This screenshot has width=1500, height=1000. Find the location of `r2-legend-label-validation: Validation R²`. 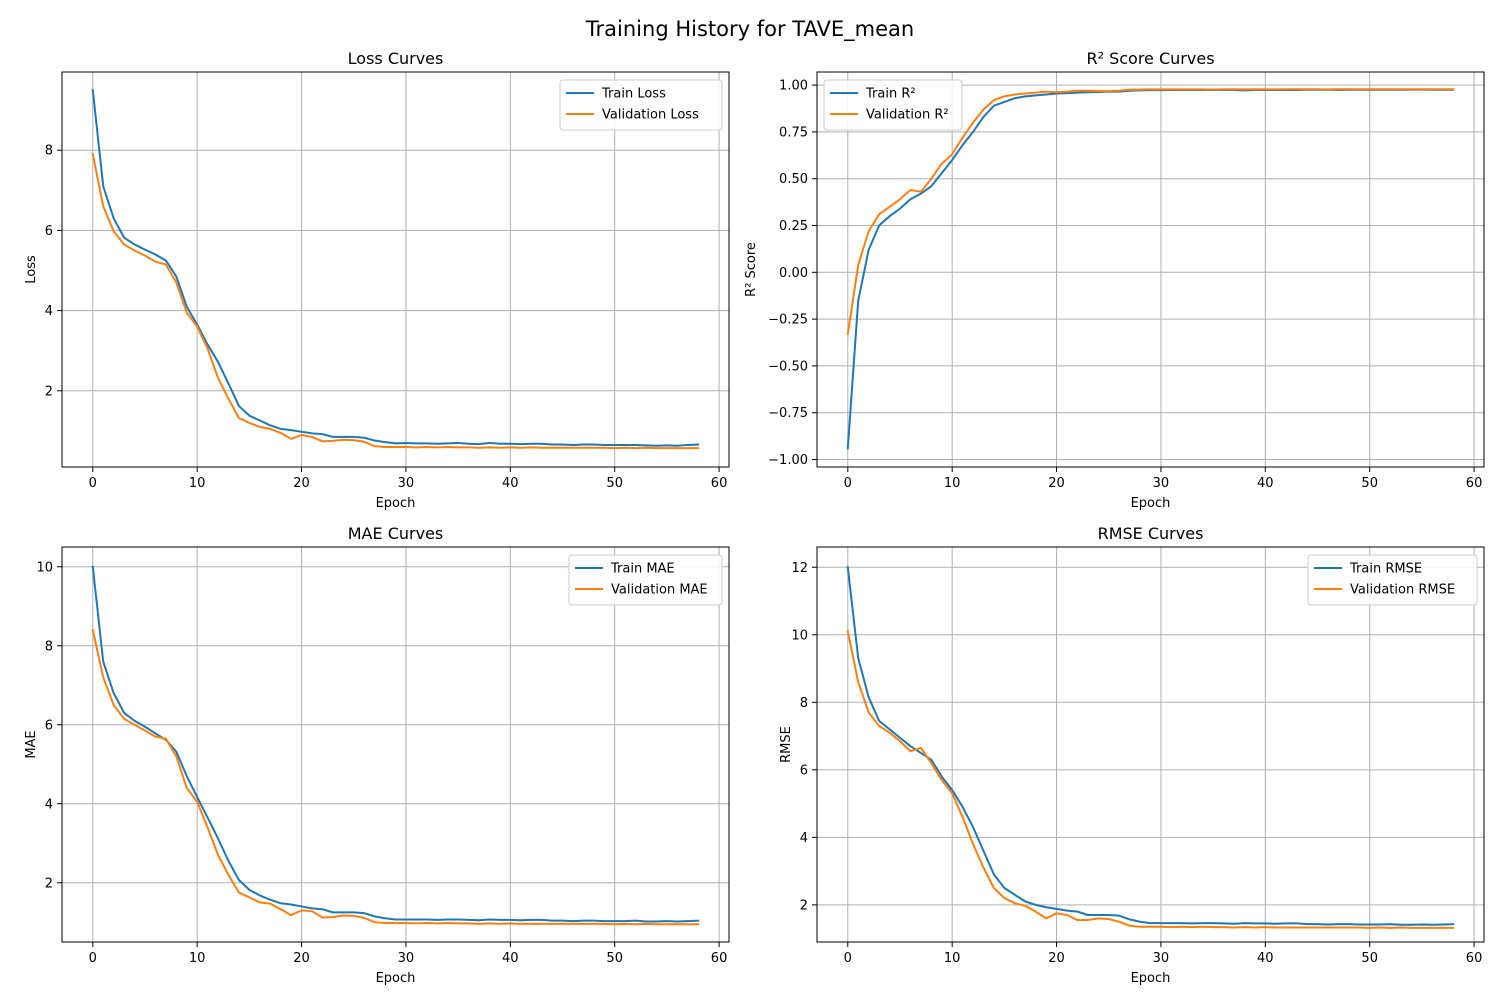

r2-legend-label-validation: Validation R² is located at coordinates (907, 115).